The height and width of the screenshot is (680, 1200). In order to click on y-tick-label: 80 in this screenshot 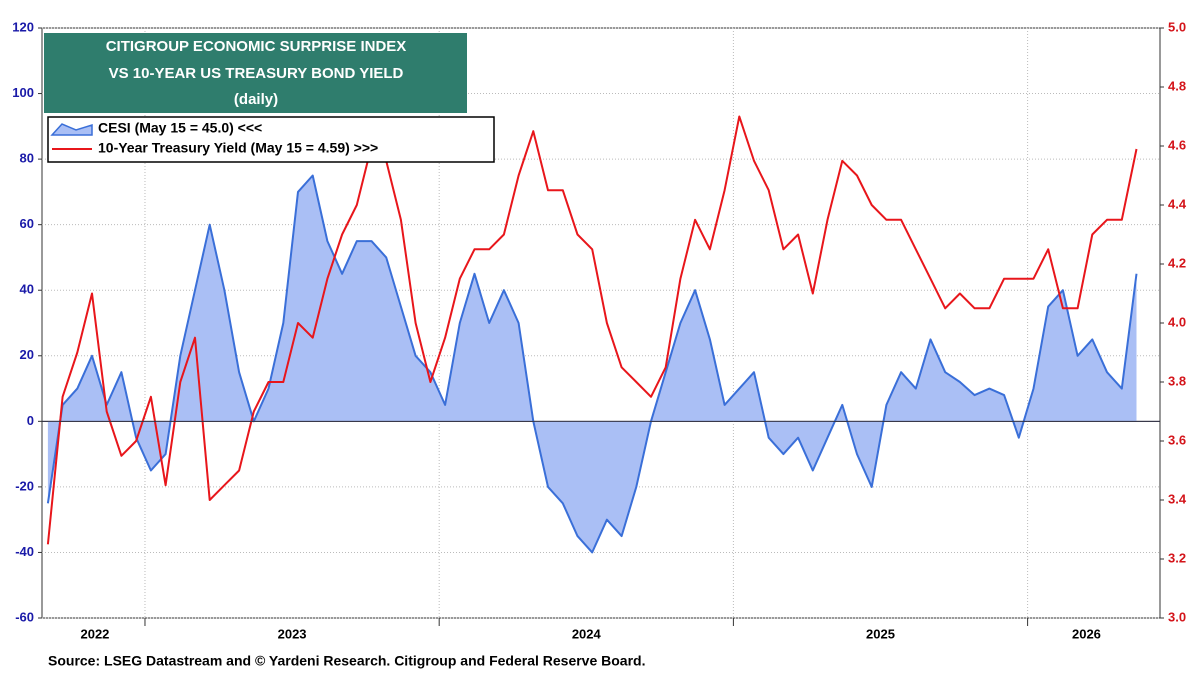, I will do `click(27, 158)`.